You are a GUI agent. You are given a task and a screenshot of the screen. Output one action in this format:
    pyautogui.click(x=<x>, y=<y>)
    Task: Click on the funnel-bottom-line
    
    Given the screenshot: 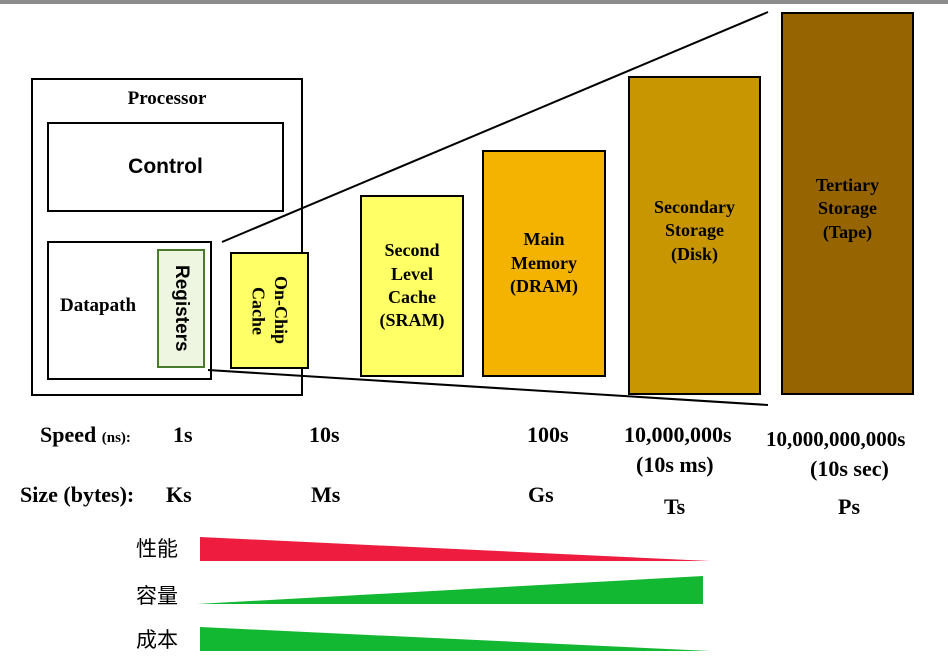 What is the action you would take?
    pyautogui.click(x=488, y=387)
    